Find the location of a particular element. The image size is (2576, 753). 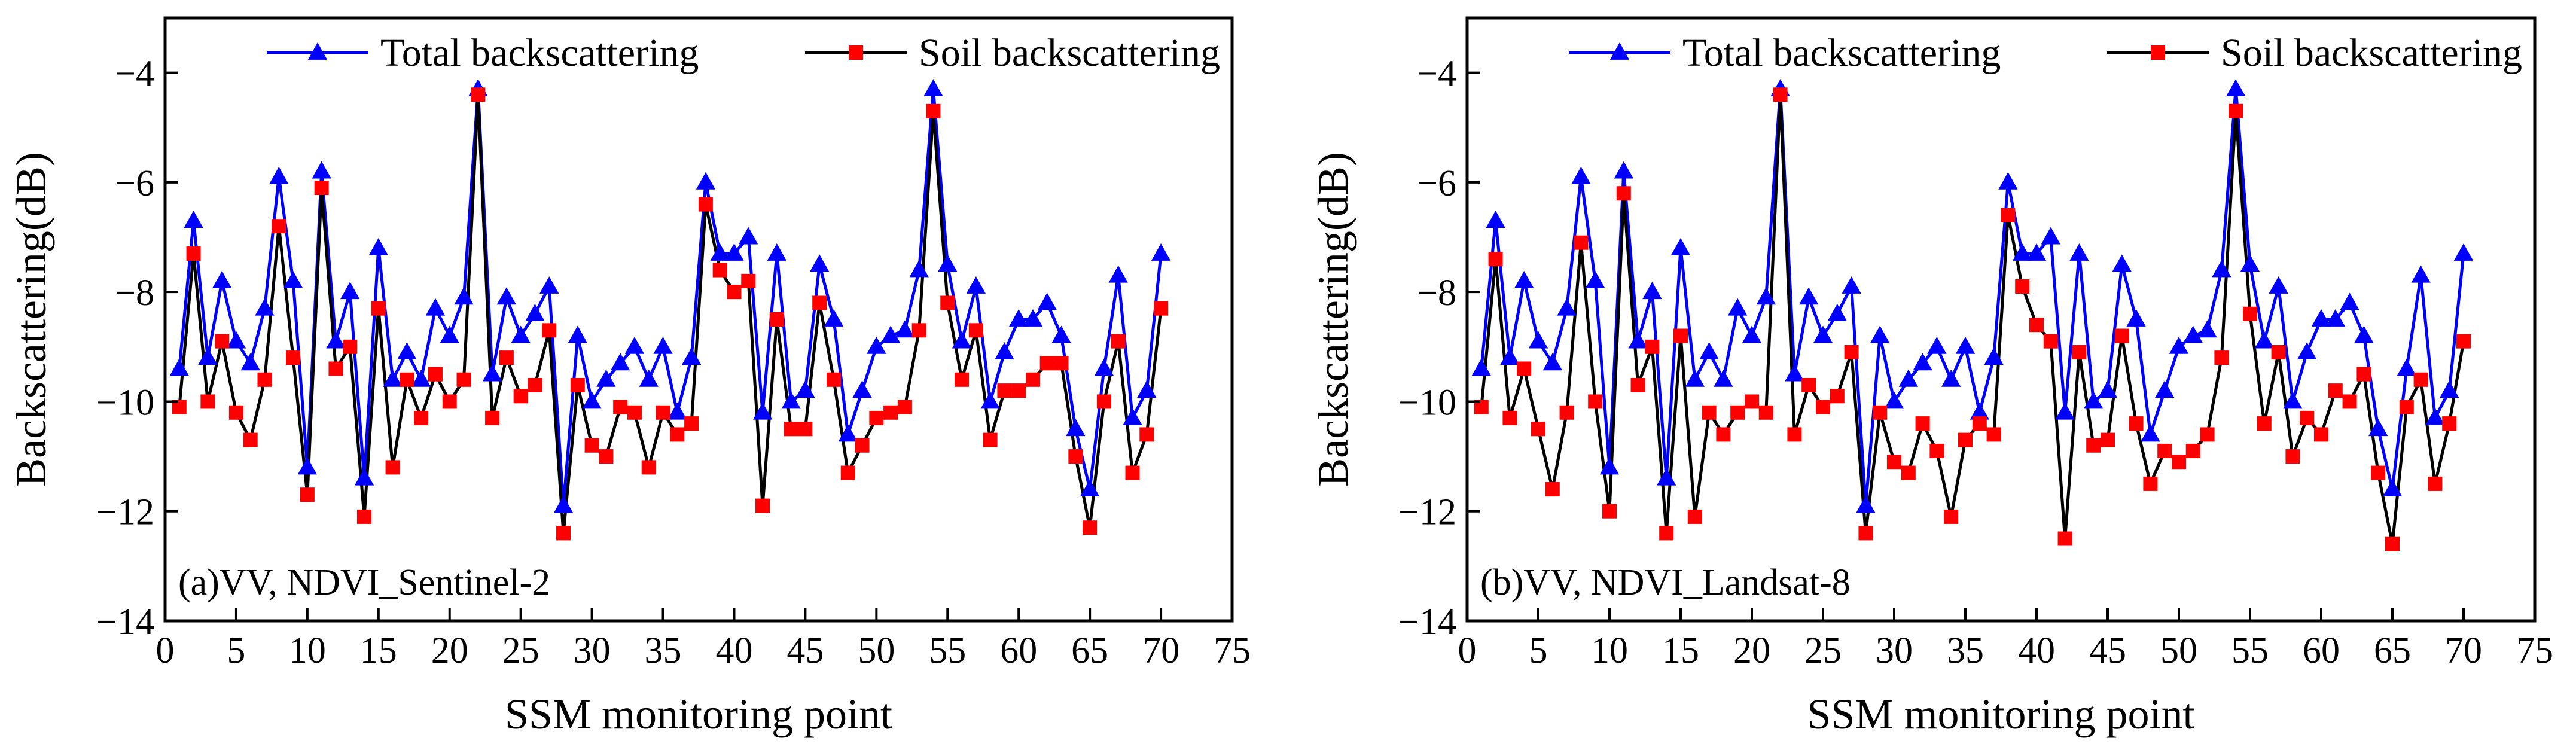

y-axis-title: Backscattering(dB) is located at coordinates (1333, 319).